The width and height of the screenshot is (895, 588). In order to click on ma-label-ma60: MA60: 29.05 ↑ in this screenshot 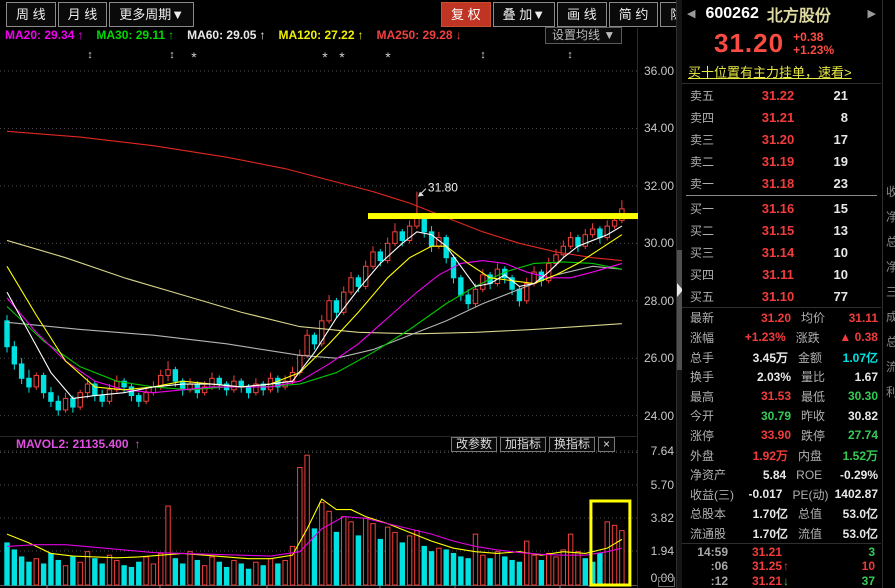, I will do `click(226, 35)`.